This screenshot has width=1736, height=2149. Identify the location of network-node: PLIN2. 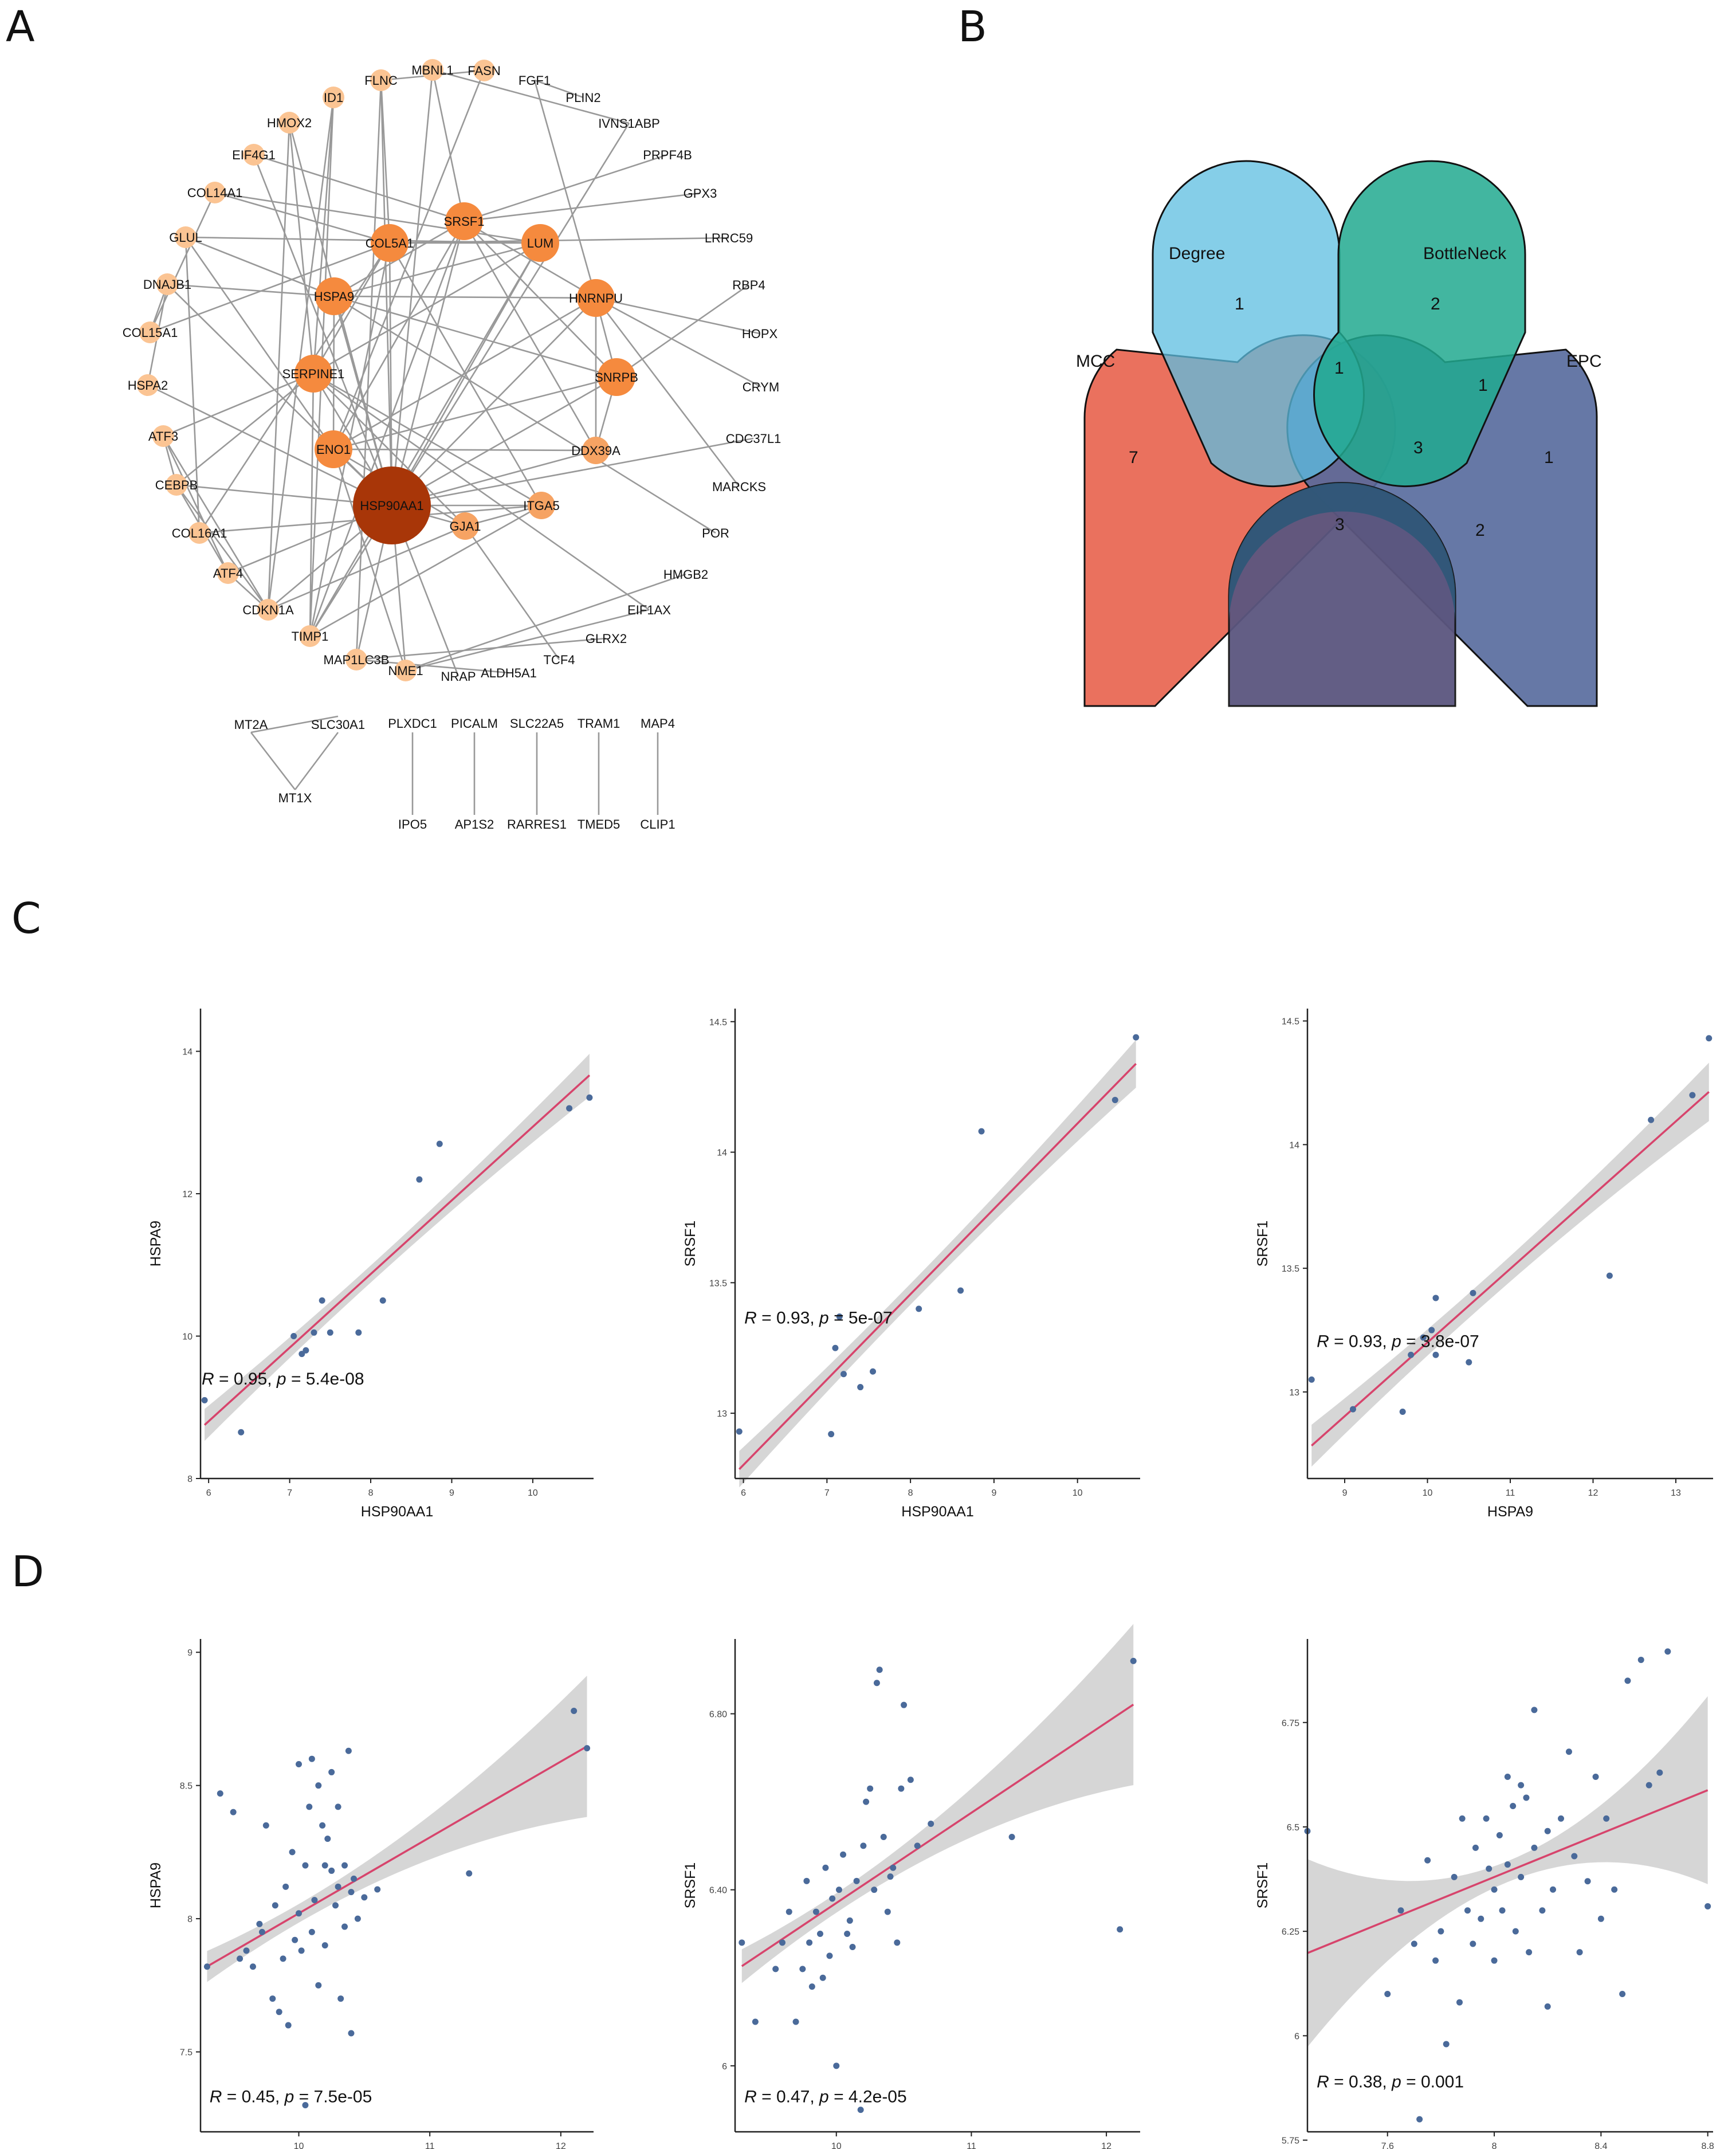
(582, 98).